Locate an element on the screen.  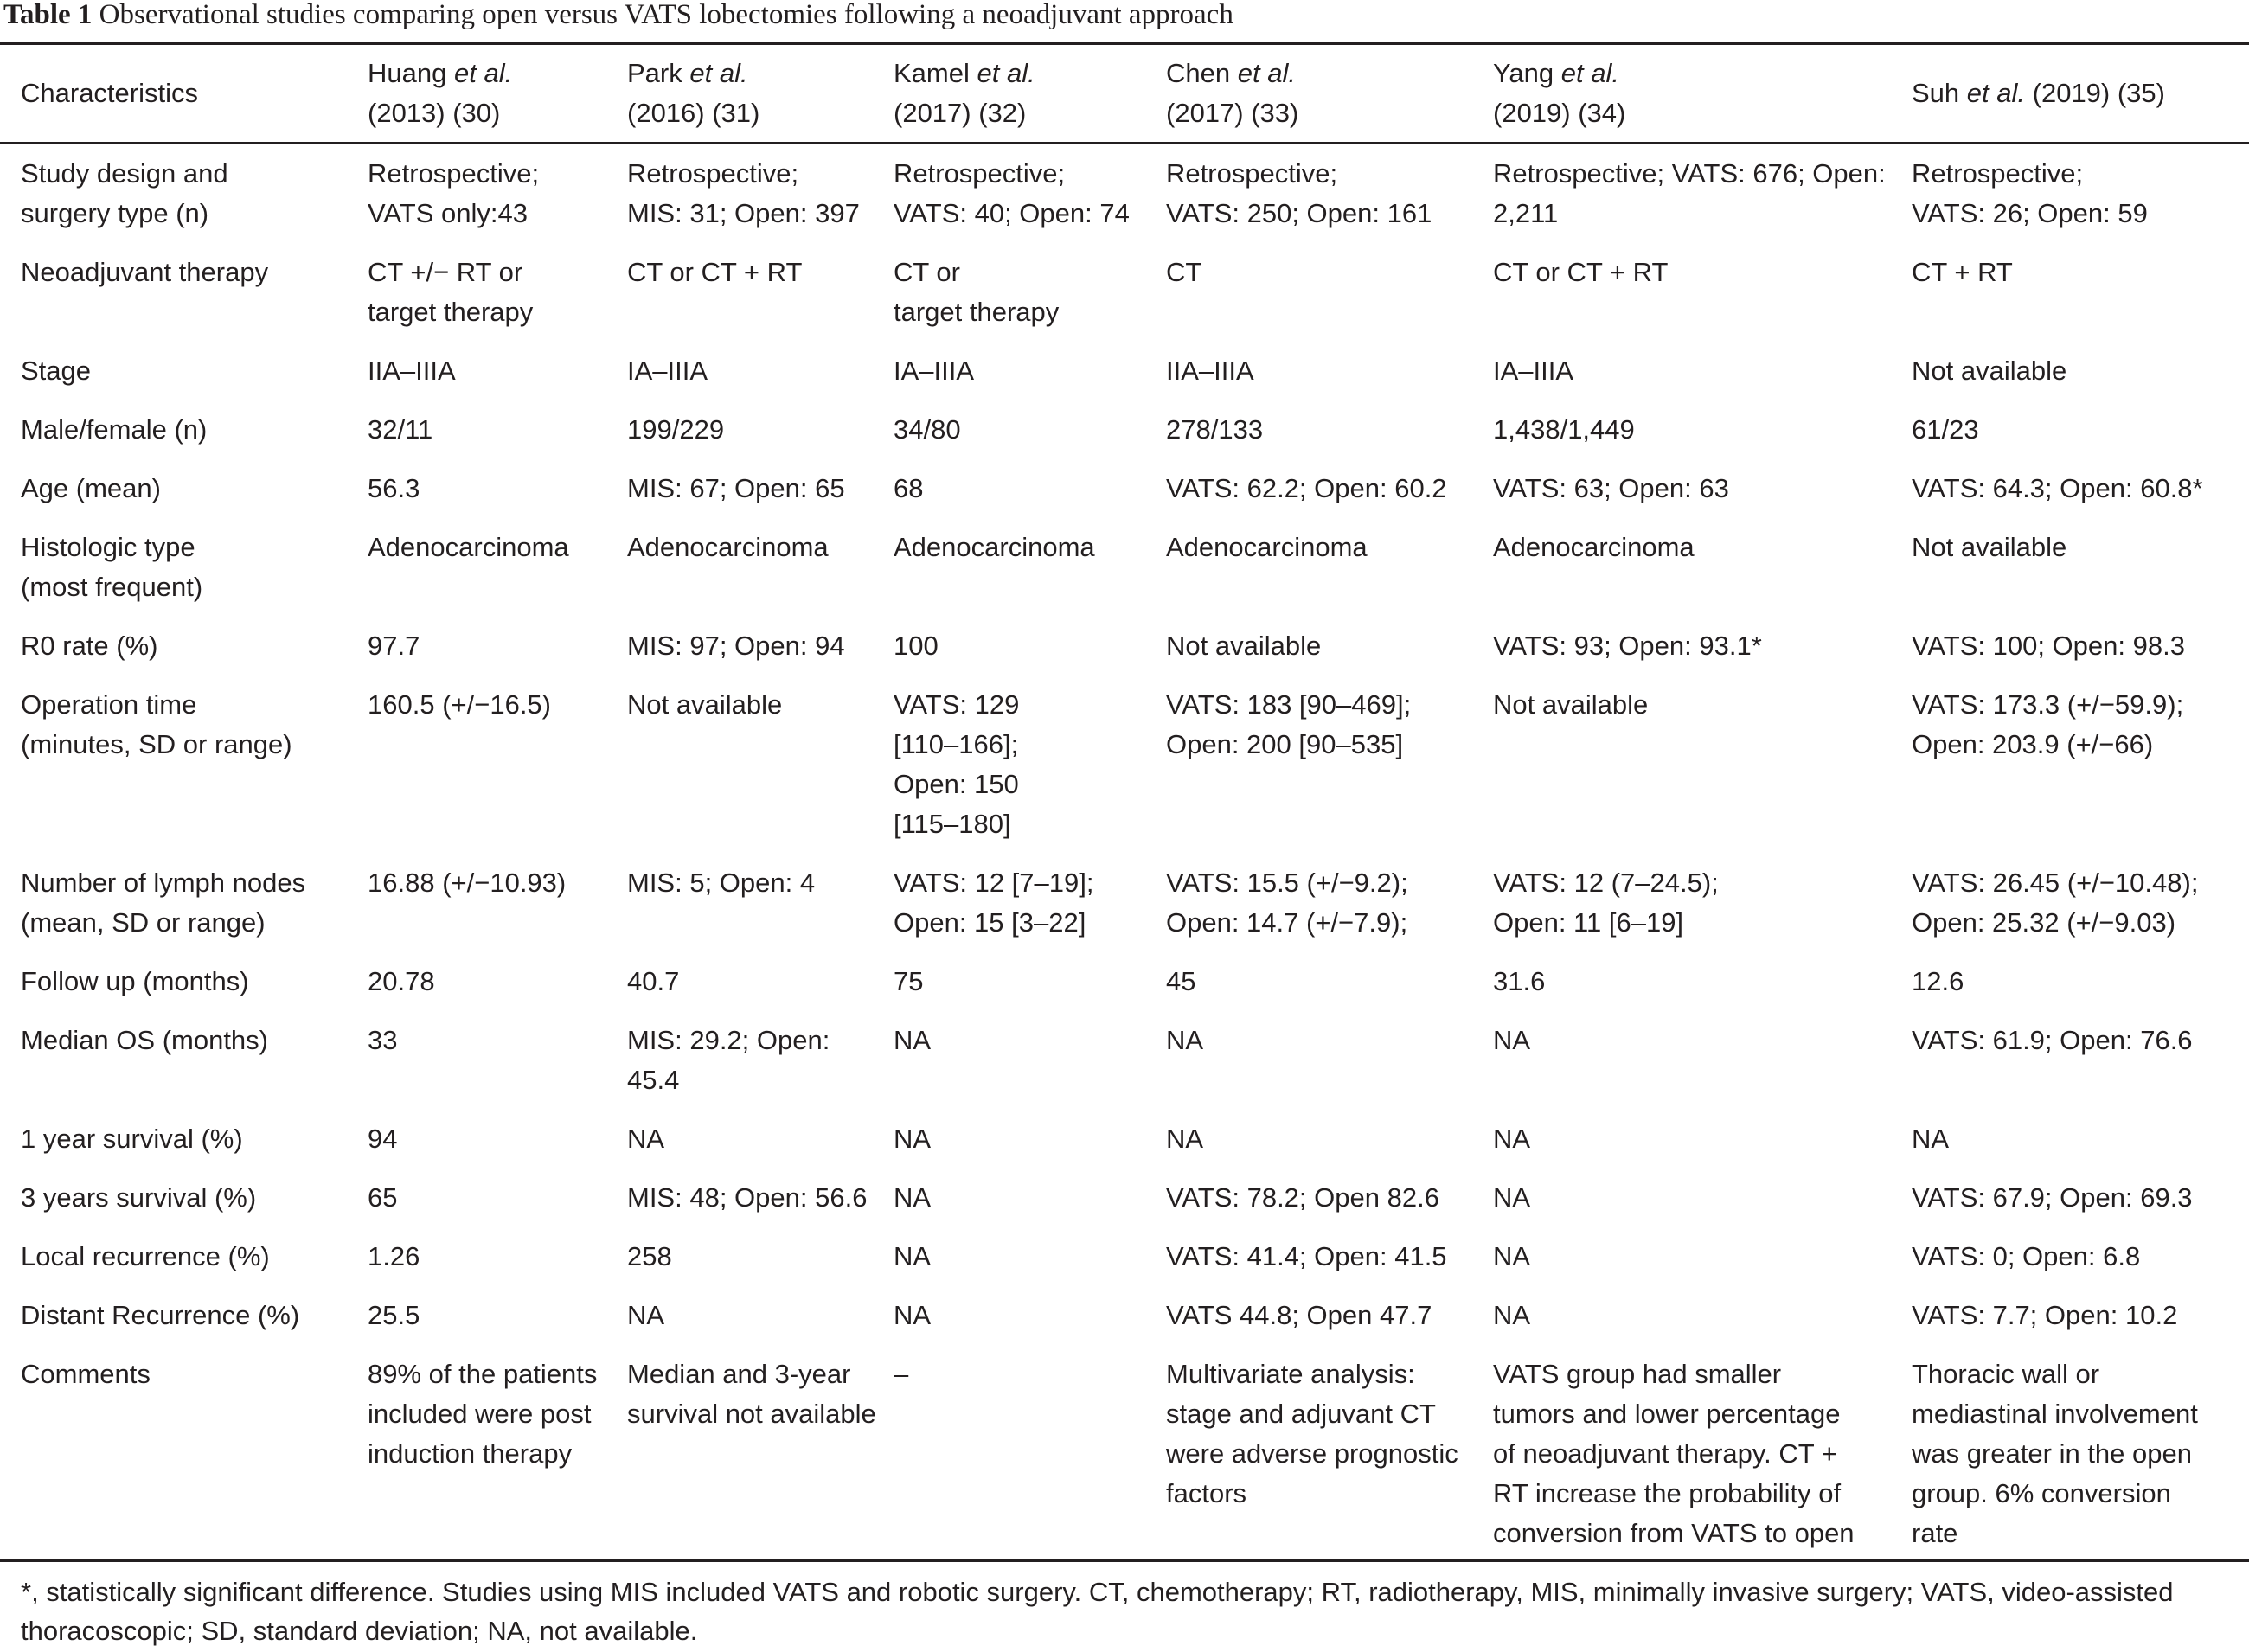
table-cell: MIS: 5; Open: 4 is located at coordinates (722, 883).